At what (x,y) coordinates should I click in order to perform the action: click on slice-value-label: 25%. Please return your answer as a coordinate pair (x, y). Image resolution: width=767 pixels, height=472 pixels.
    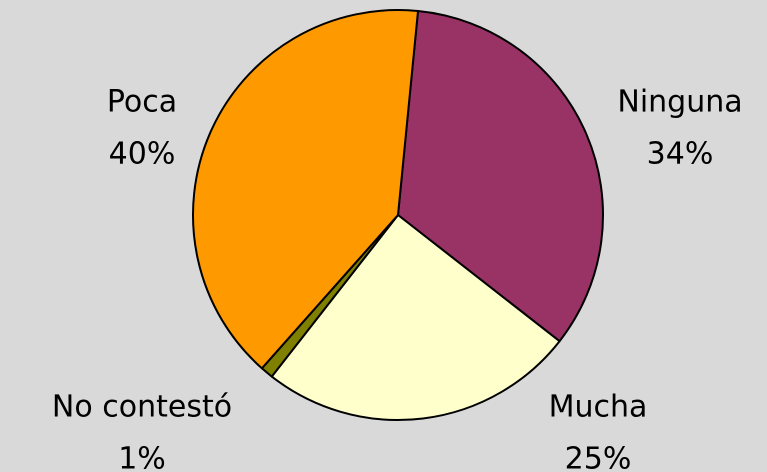
    Looking at the image, I should click on (598, 457).